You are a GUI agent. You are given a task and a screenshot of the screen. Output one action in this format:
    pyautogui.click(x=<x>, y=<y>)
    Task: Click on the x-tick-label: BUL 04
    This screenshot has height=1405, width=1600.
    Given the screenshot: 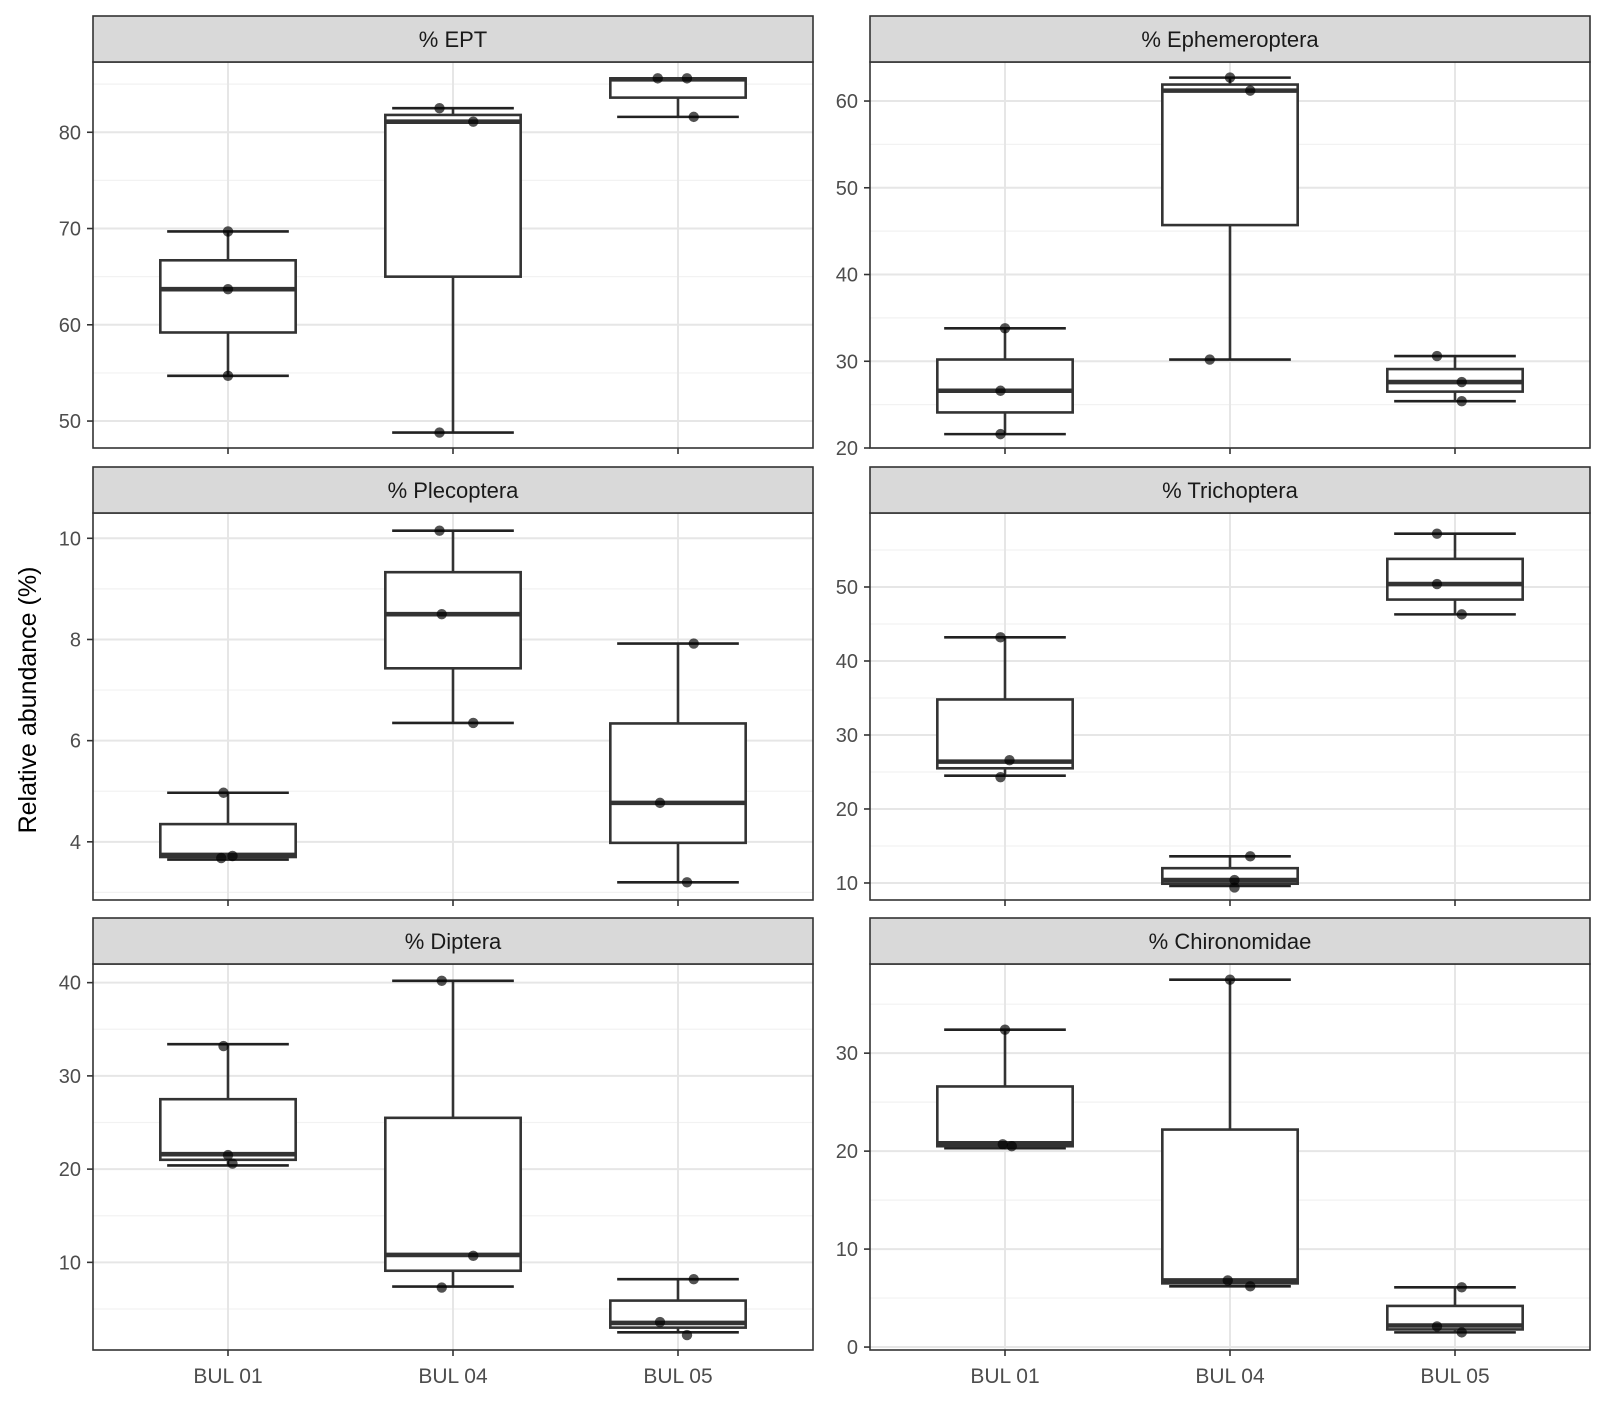 What is the action you would take?
    pyautogui.click(x=453, y=1376)
    